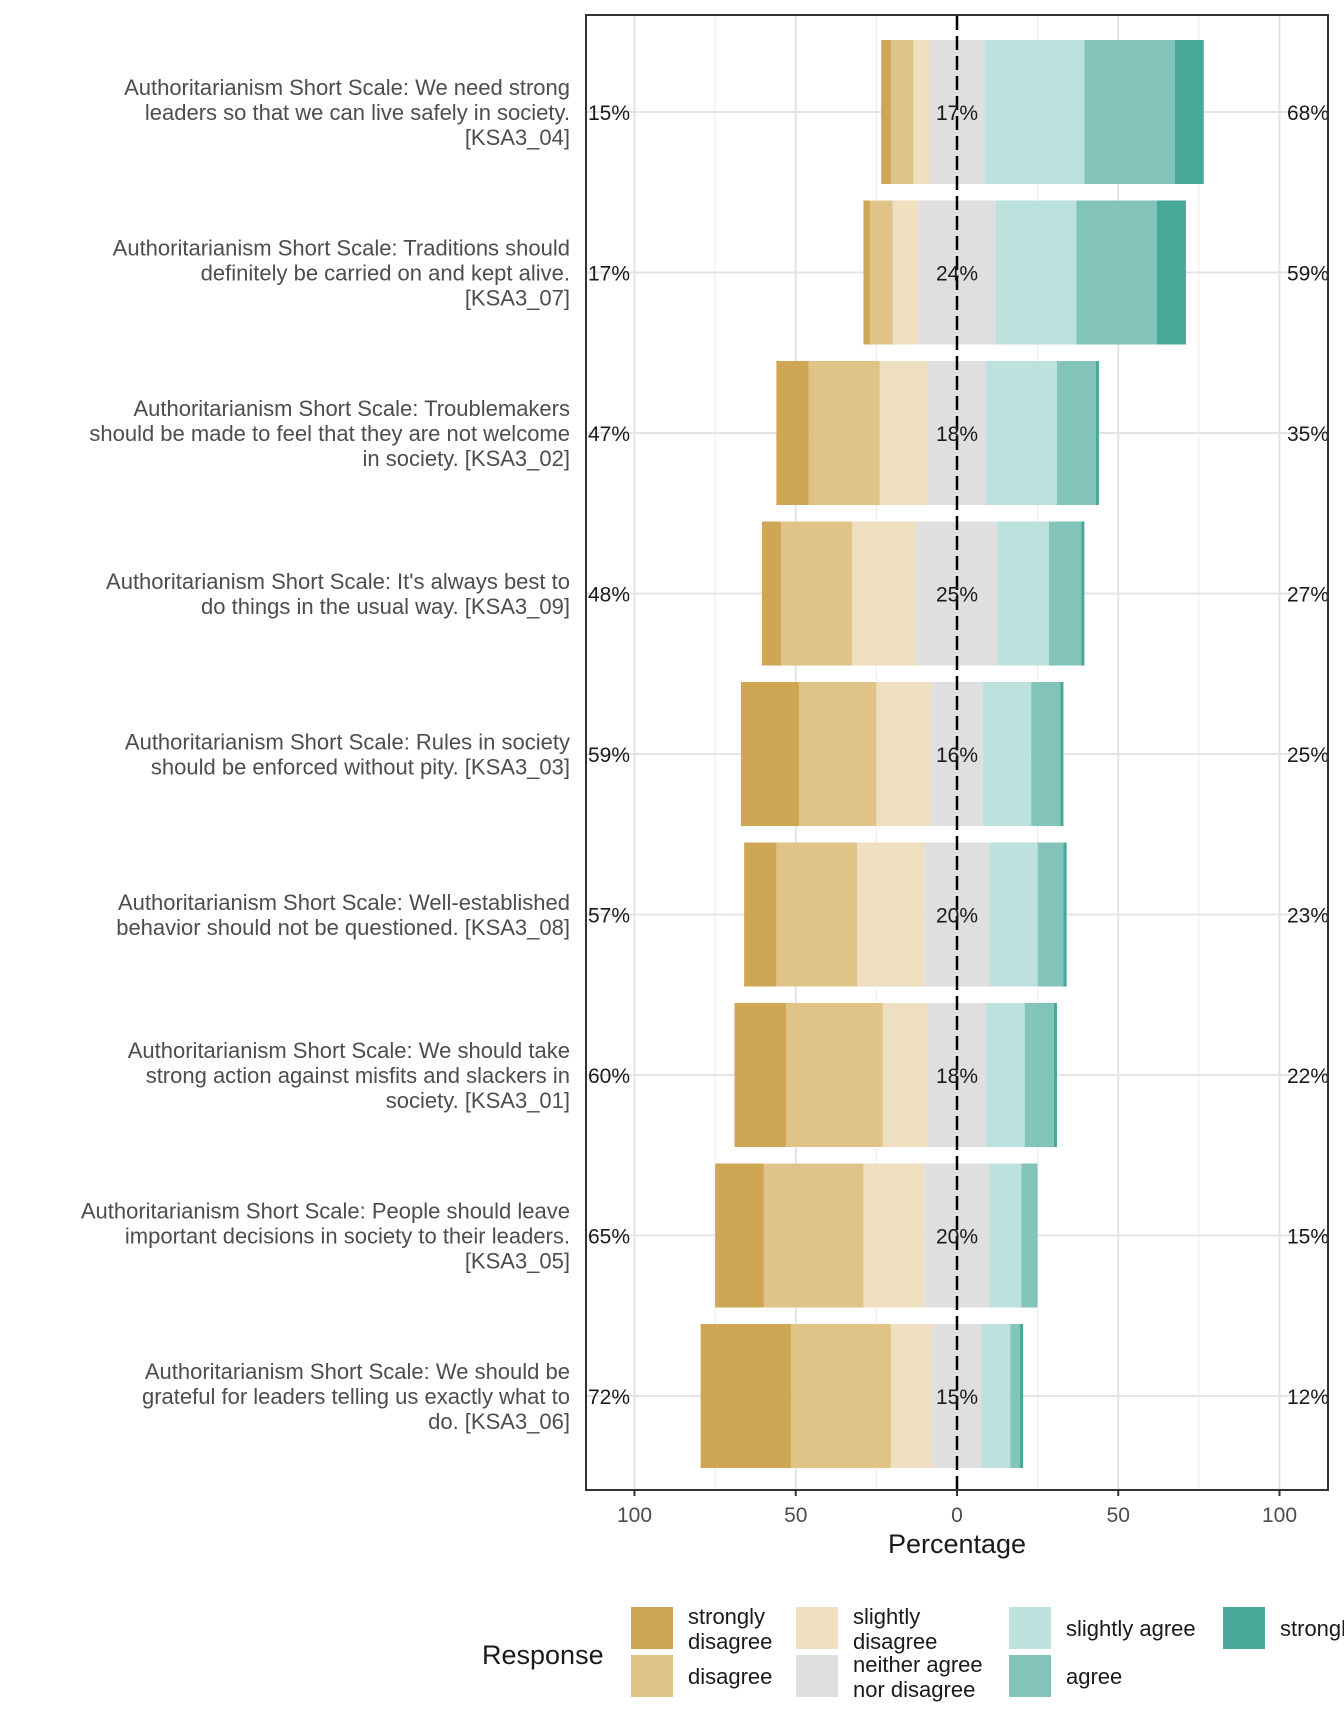 This screenshot has width=1344, height=1728. Describe the element at coordinates (609, 1076) in the screenshot. I see `low-percent-label: 60%` at that location.